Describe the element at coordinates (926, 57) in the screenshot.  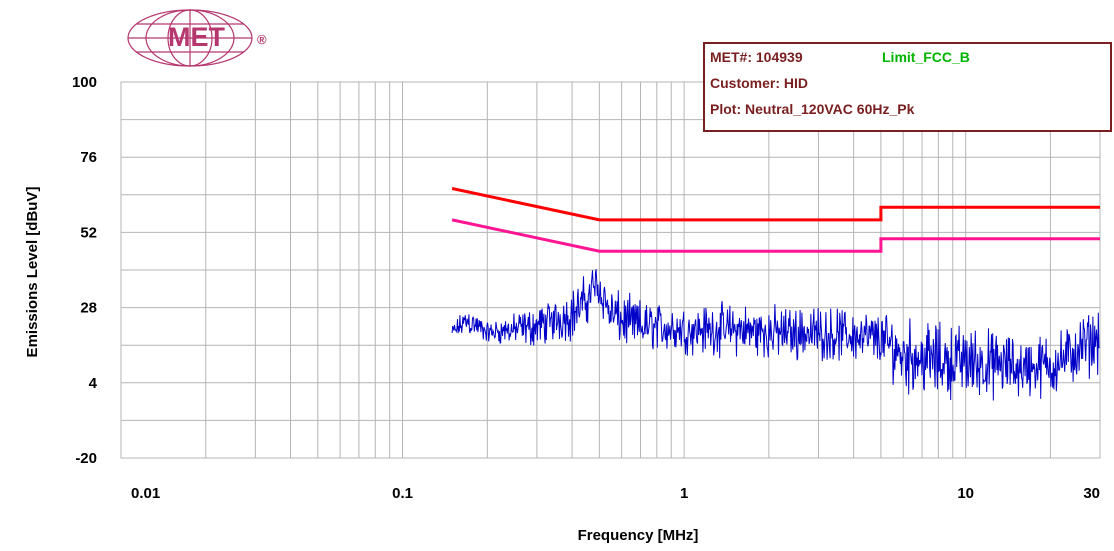
I see `limit-name: Limit_FCC_B` at that location.